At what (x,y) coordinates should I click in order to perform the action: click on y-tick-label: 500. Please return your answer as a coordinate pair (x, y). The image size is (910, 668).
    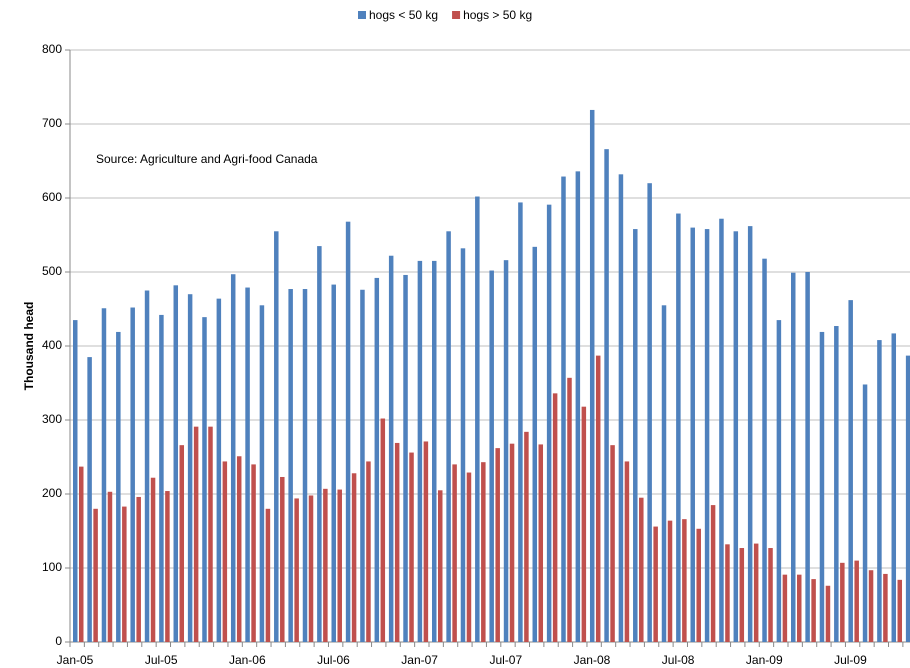
    Looking at the image, I should click on (52, 271).